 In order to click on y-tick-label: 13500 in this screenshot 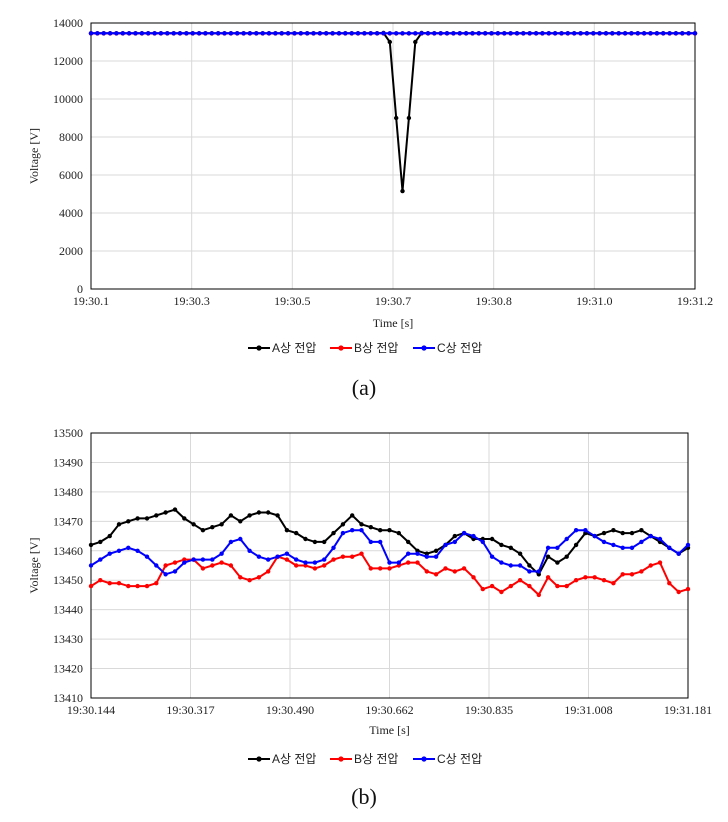, I will do `click(68, 433)`.